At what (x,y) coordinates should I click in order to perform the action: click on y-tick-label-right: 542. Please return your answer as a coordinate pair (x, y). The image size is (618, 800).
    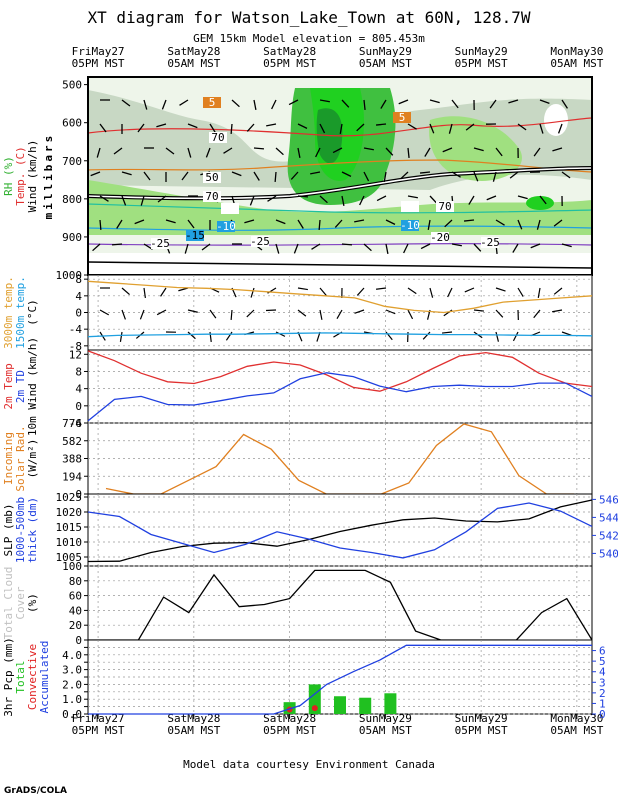
    Looking at the image, I should click on (608, 535).